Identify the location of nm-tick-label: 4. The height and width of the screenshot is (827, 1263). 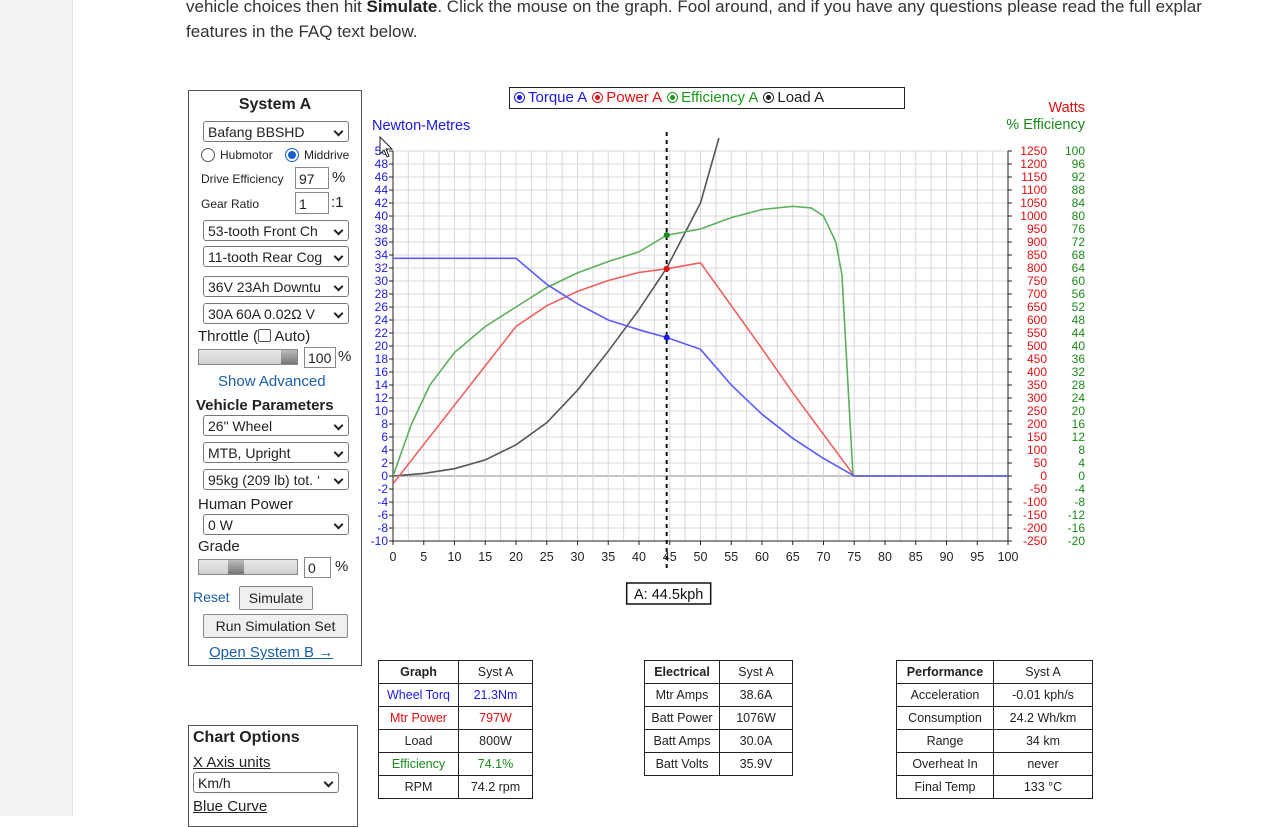
(384, 450).